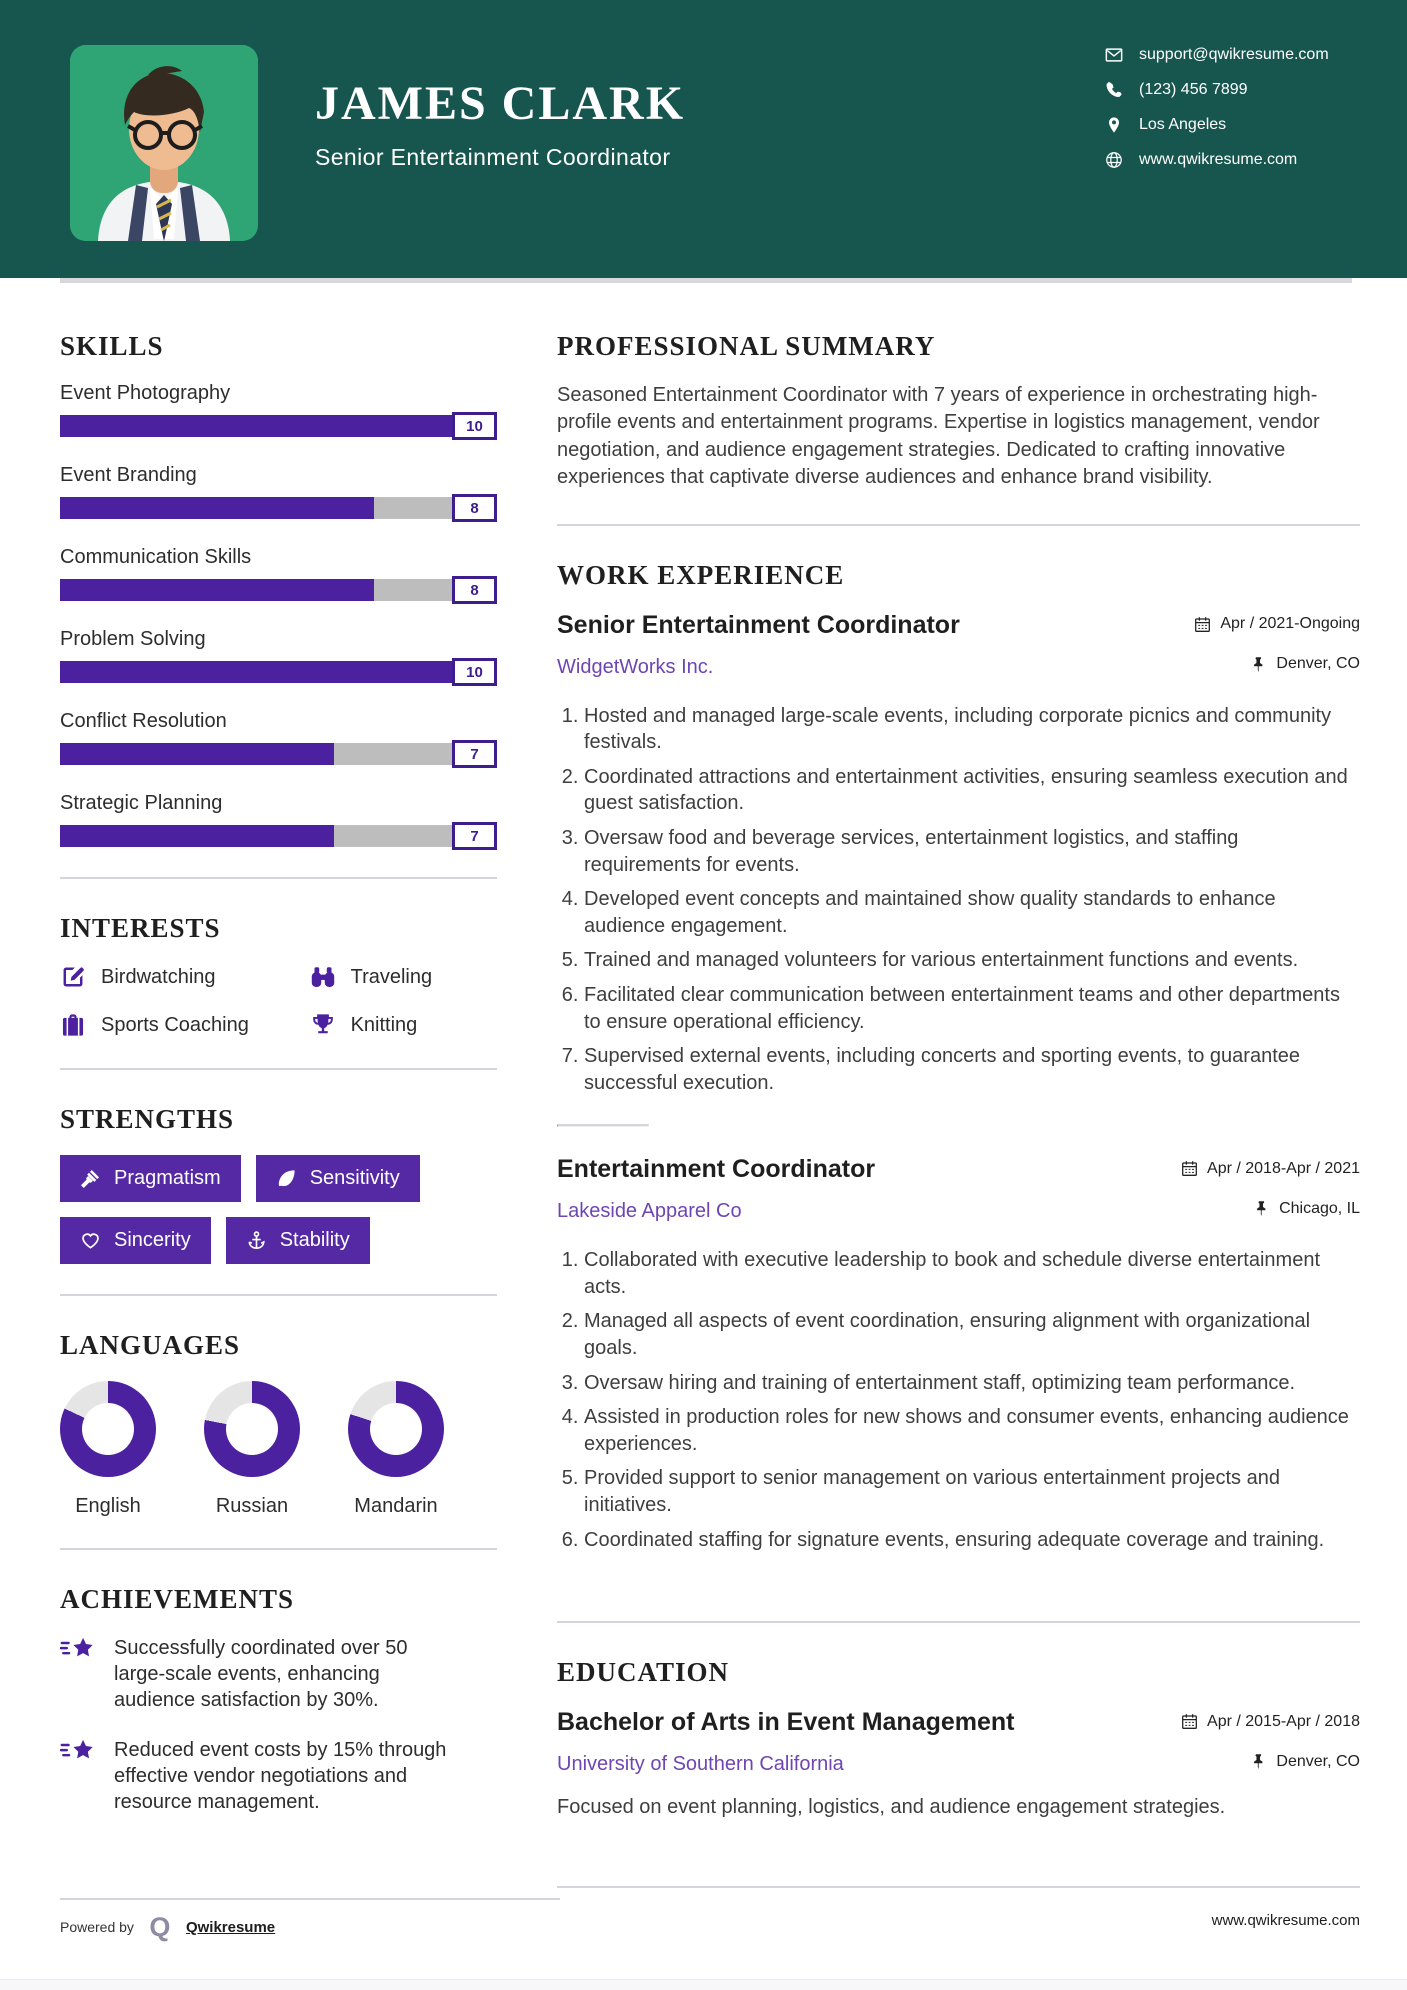  I want to click on education-location: Denver, CO, so click(1318, 1761).